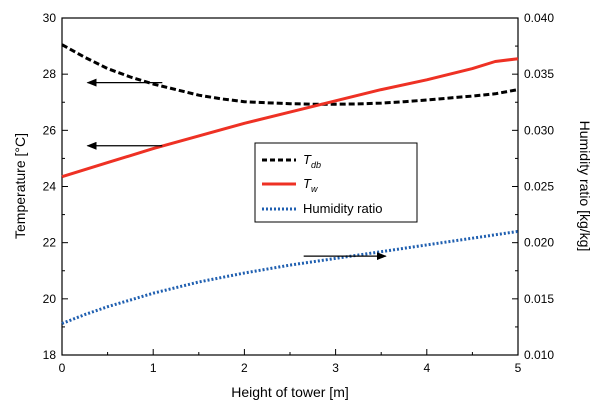 The height and width of the screenshot is (404, 593). I want to click on y-right-tick-label: 0.025, so click(539, 187).